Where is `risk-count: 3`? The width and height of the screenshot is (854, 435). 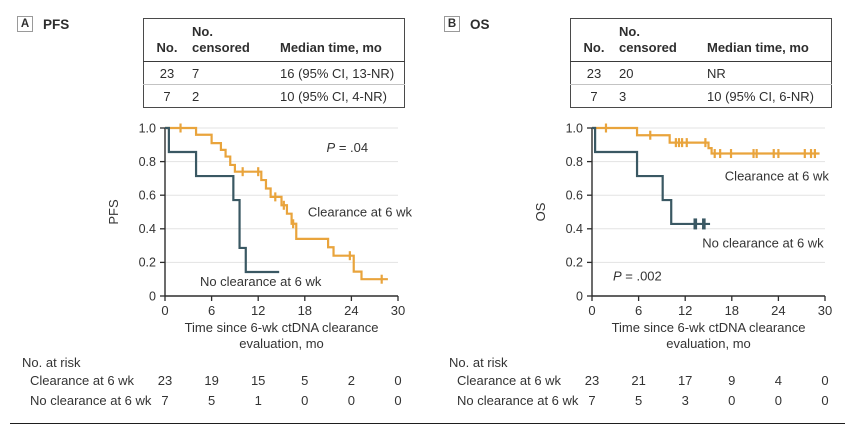
risk-count: 3 is located at coordinates (685, 400).